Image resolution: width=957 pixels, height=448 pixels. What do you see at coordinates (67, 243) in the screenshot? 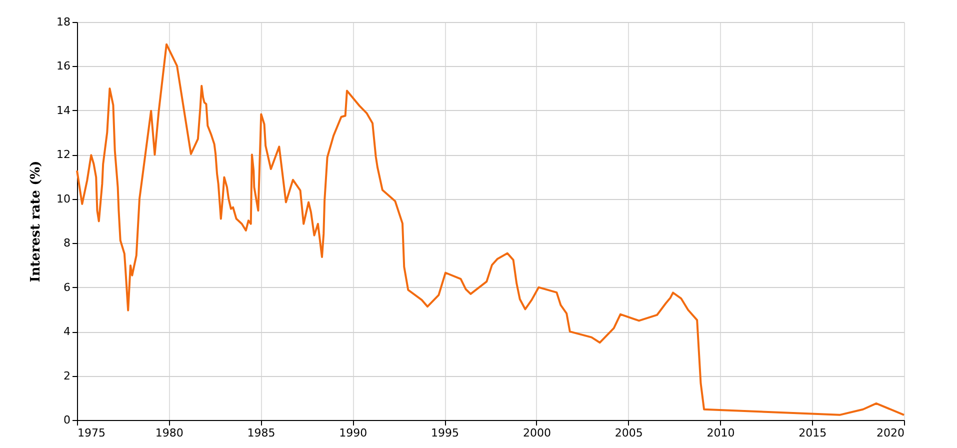
I see `y-tick-label: 8` at bounding box center [67, 243].